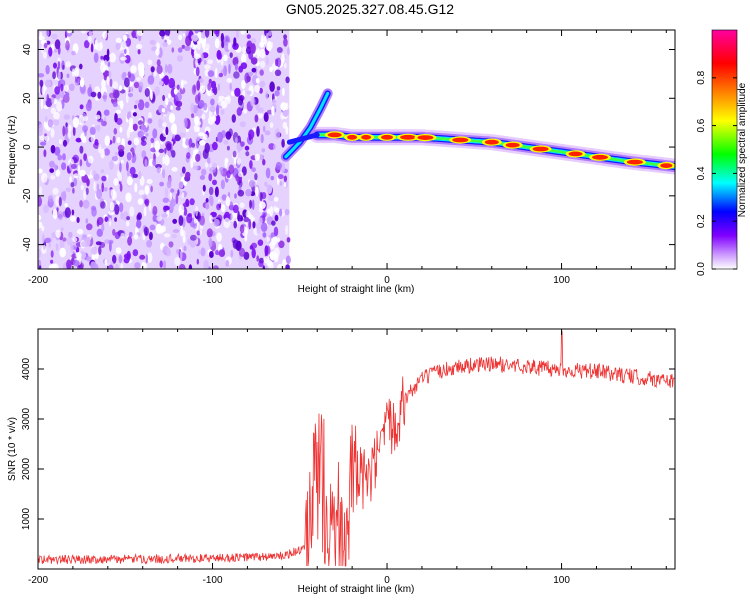 The height and width of the screenshot is (600, 750). I want to click on snr-y-tick-label: 2000, so click(26, 468).